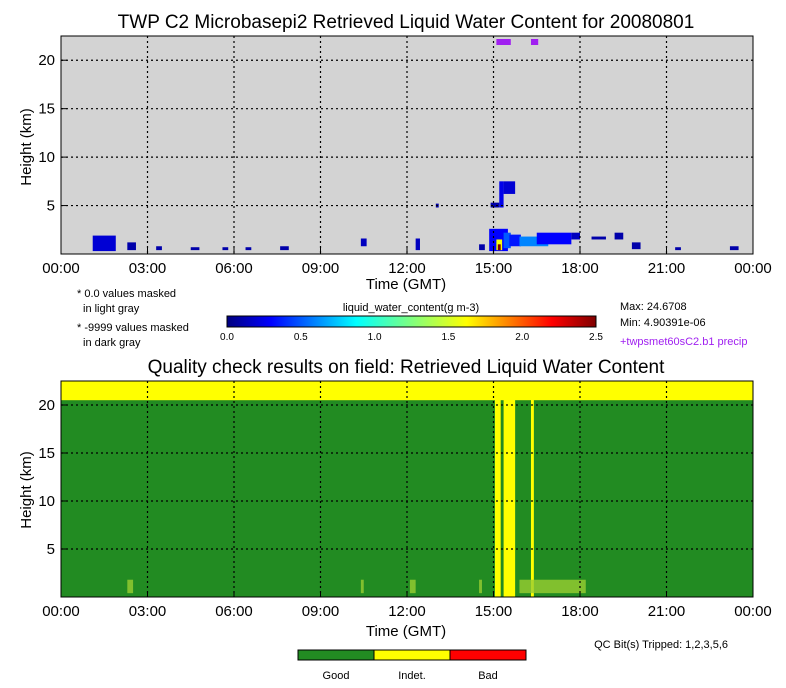  Describe the element at coordinates (411, 337) in the screenshot. I see `colorbar-ticks: 0.0 0.5 1.0 1.5 2.0 2.5` at that location.